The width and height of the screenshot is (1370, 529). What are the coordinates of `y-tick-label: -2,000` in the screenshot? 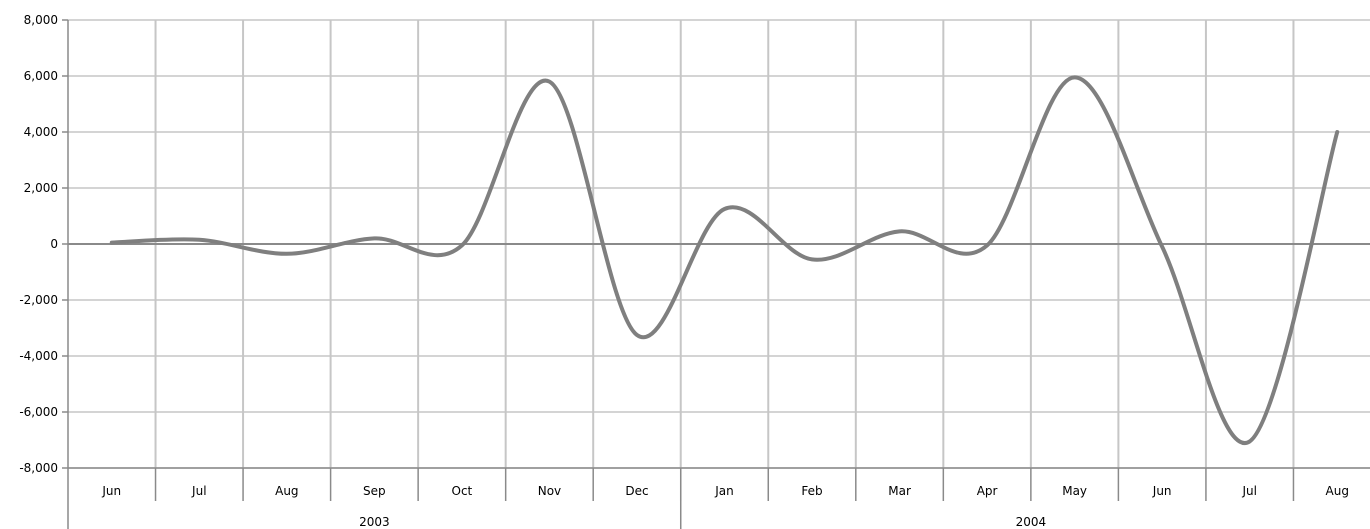 It's located at (38, 300).